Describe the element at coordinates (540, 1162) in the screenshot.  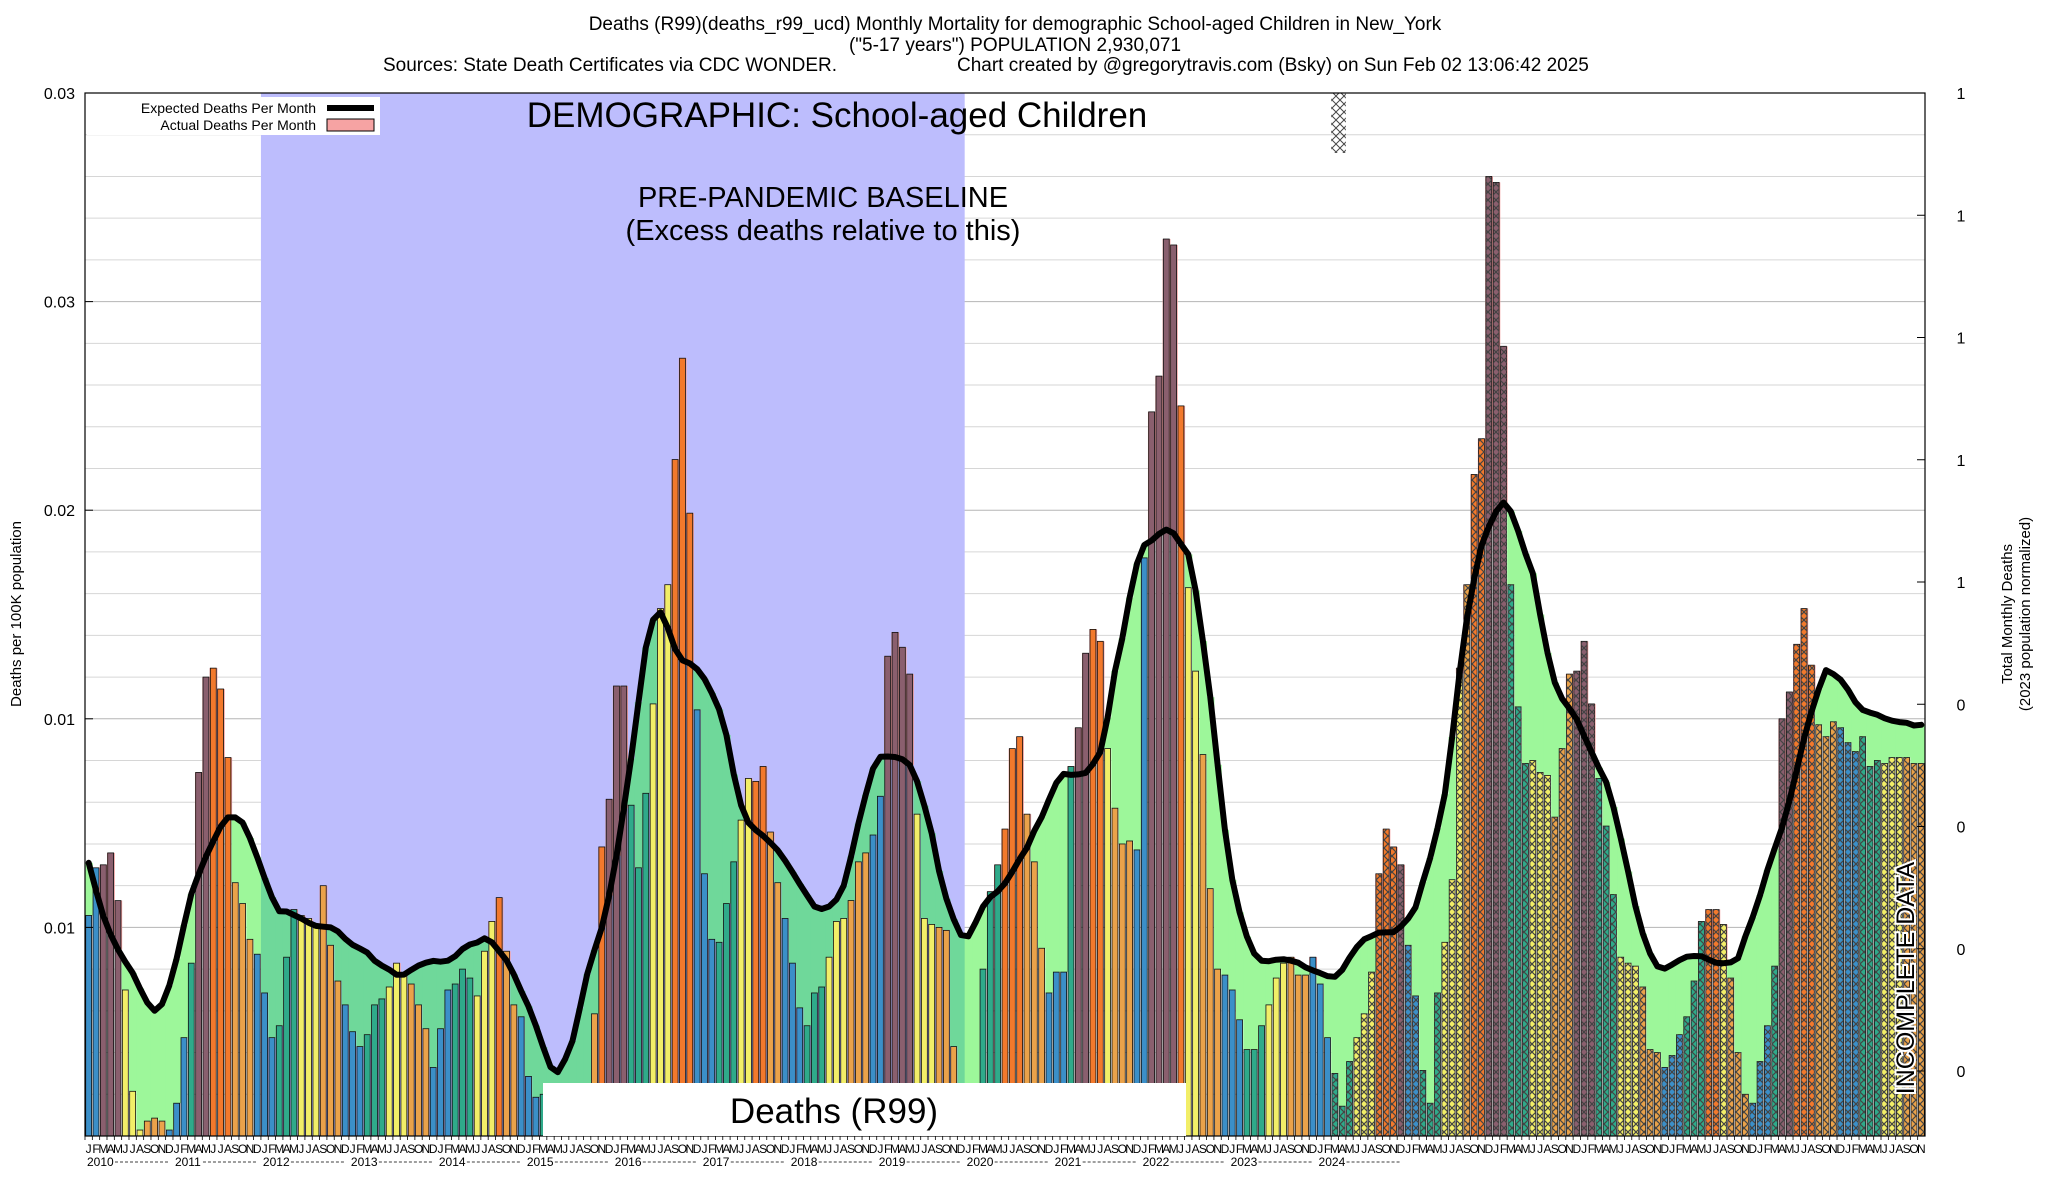
I see `year-label: 2015` at that location.